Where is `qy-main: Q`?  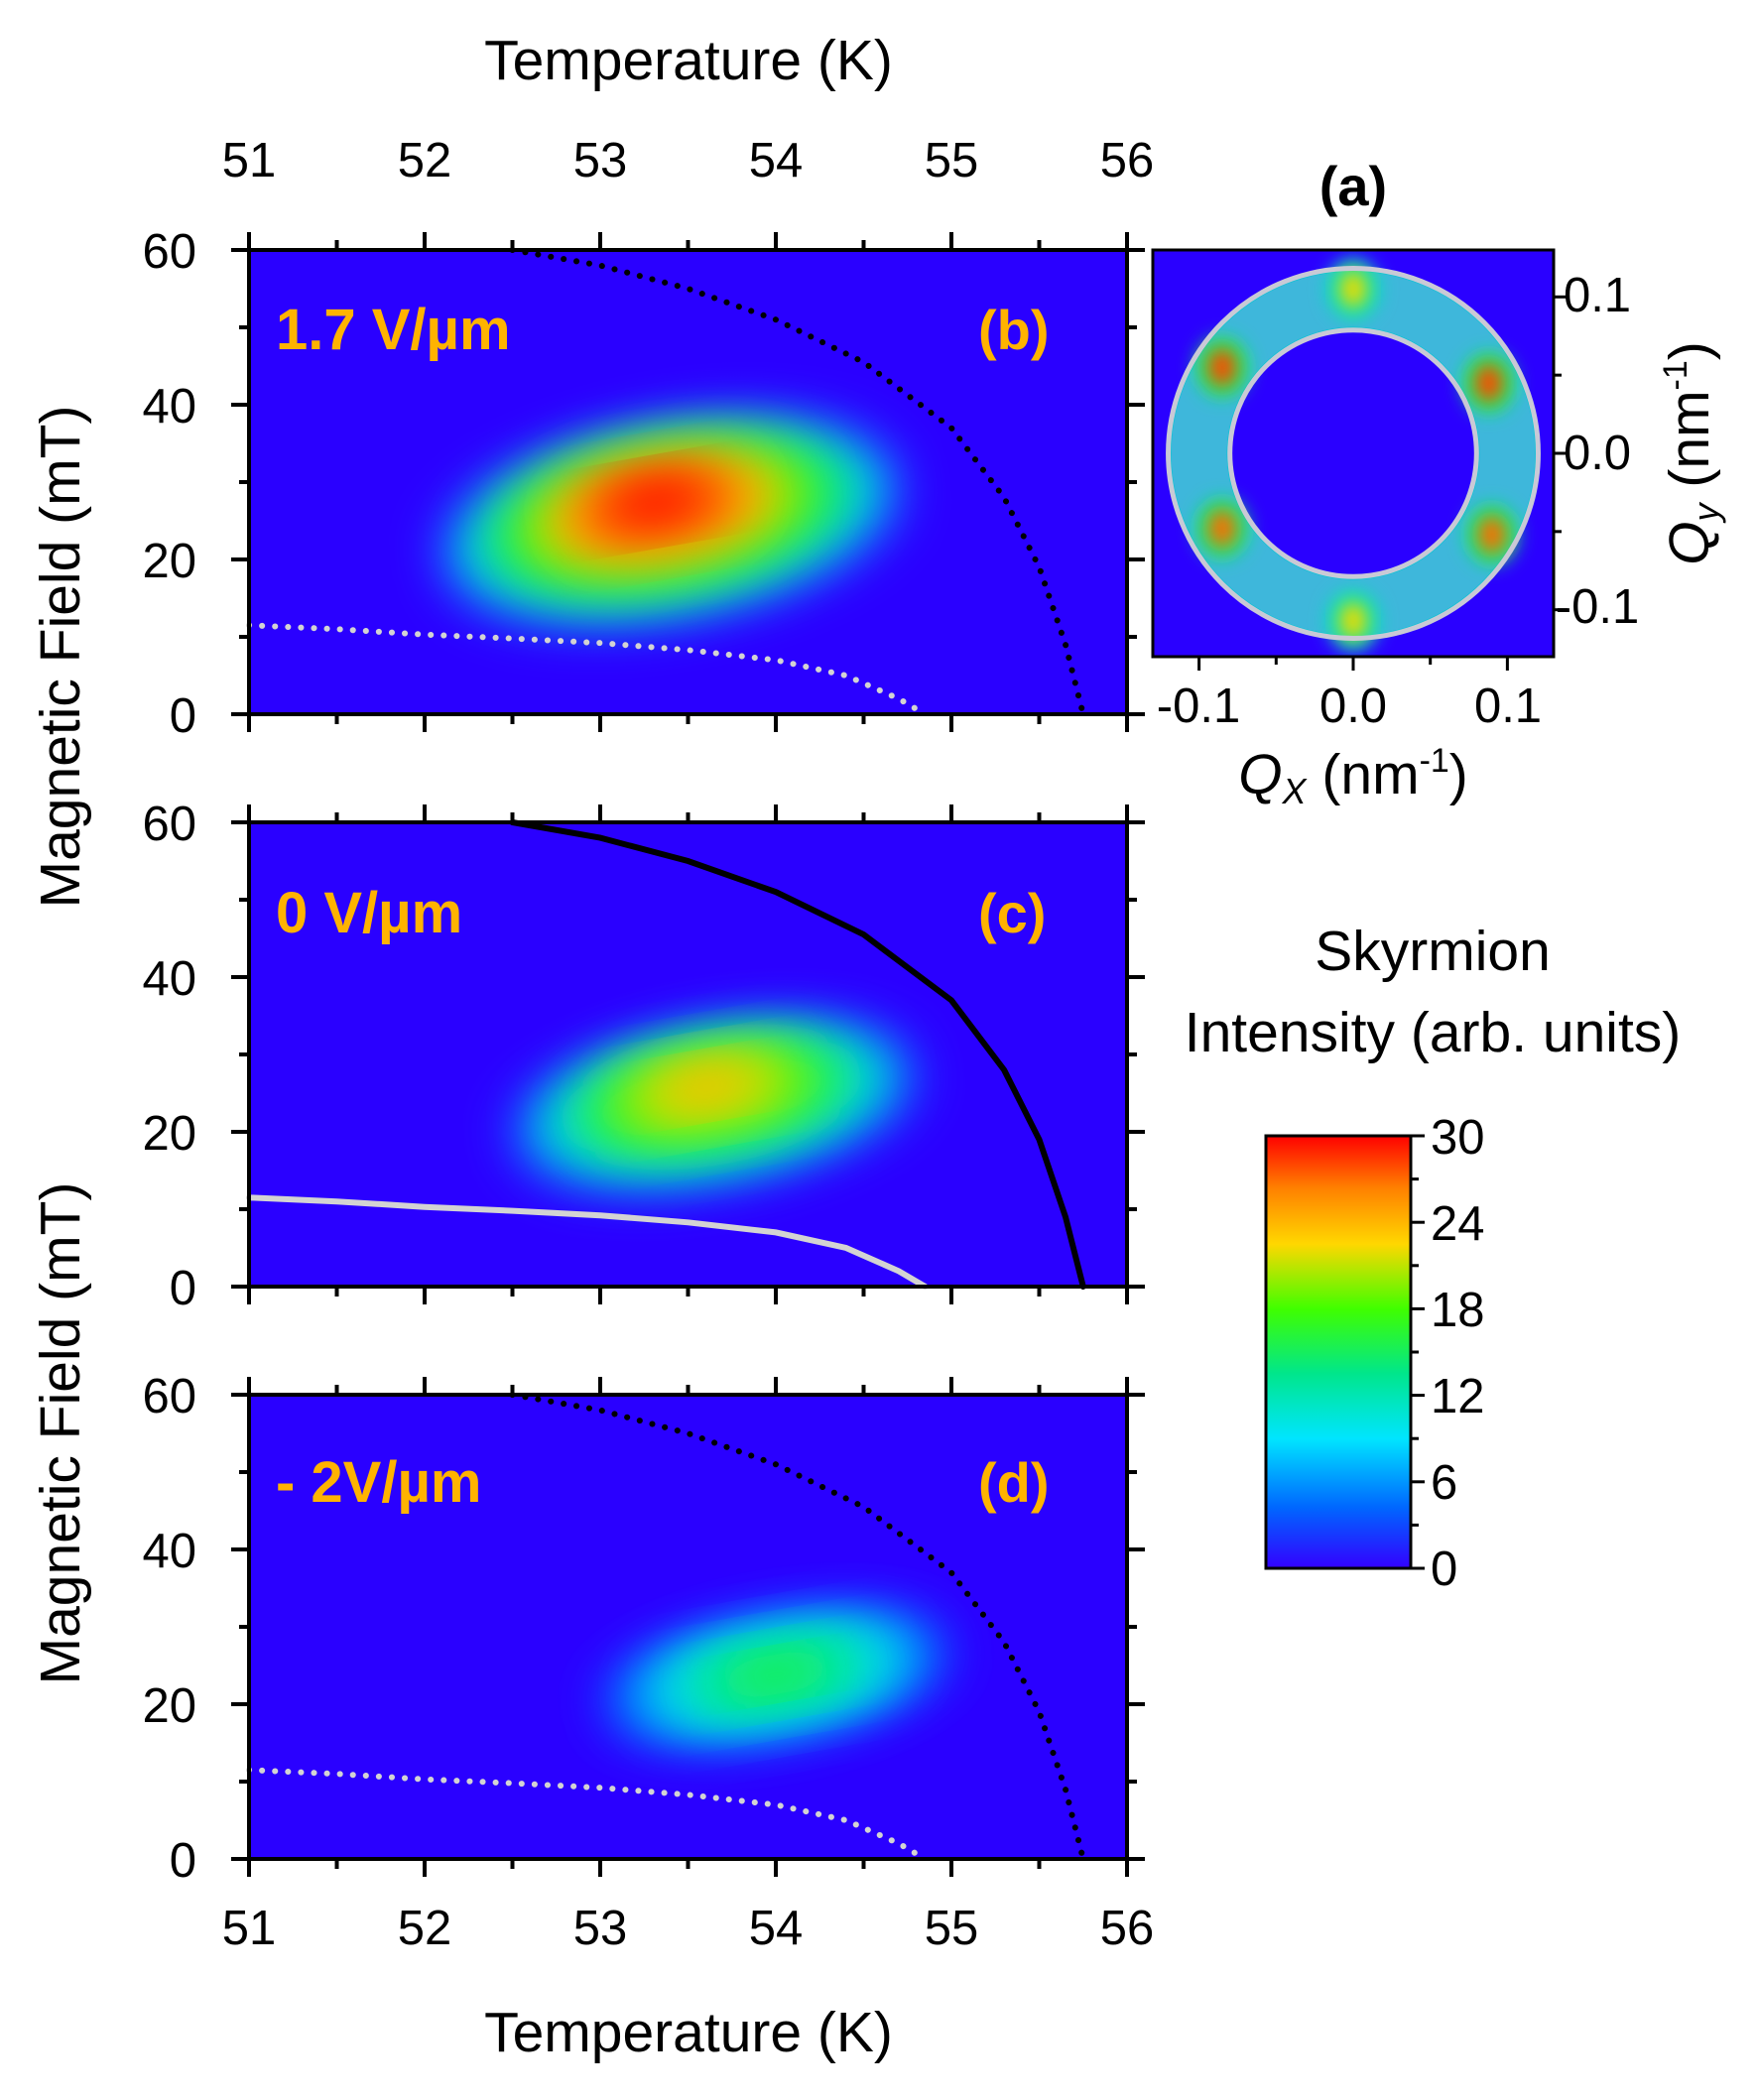 qy-main: Q is located at coordinates (1689, 542).